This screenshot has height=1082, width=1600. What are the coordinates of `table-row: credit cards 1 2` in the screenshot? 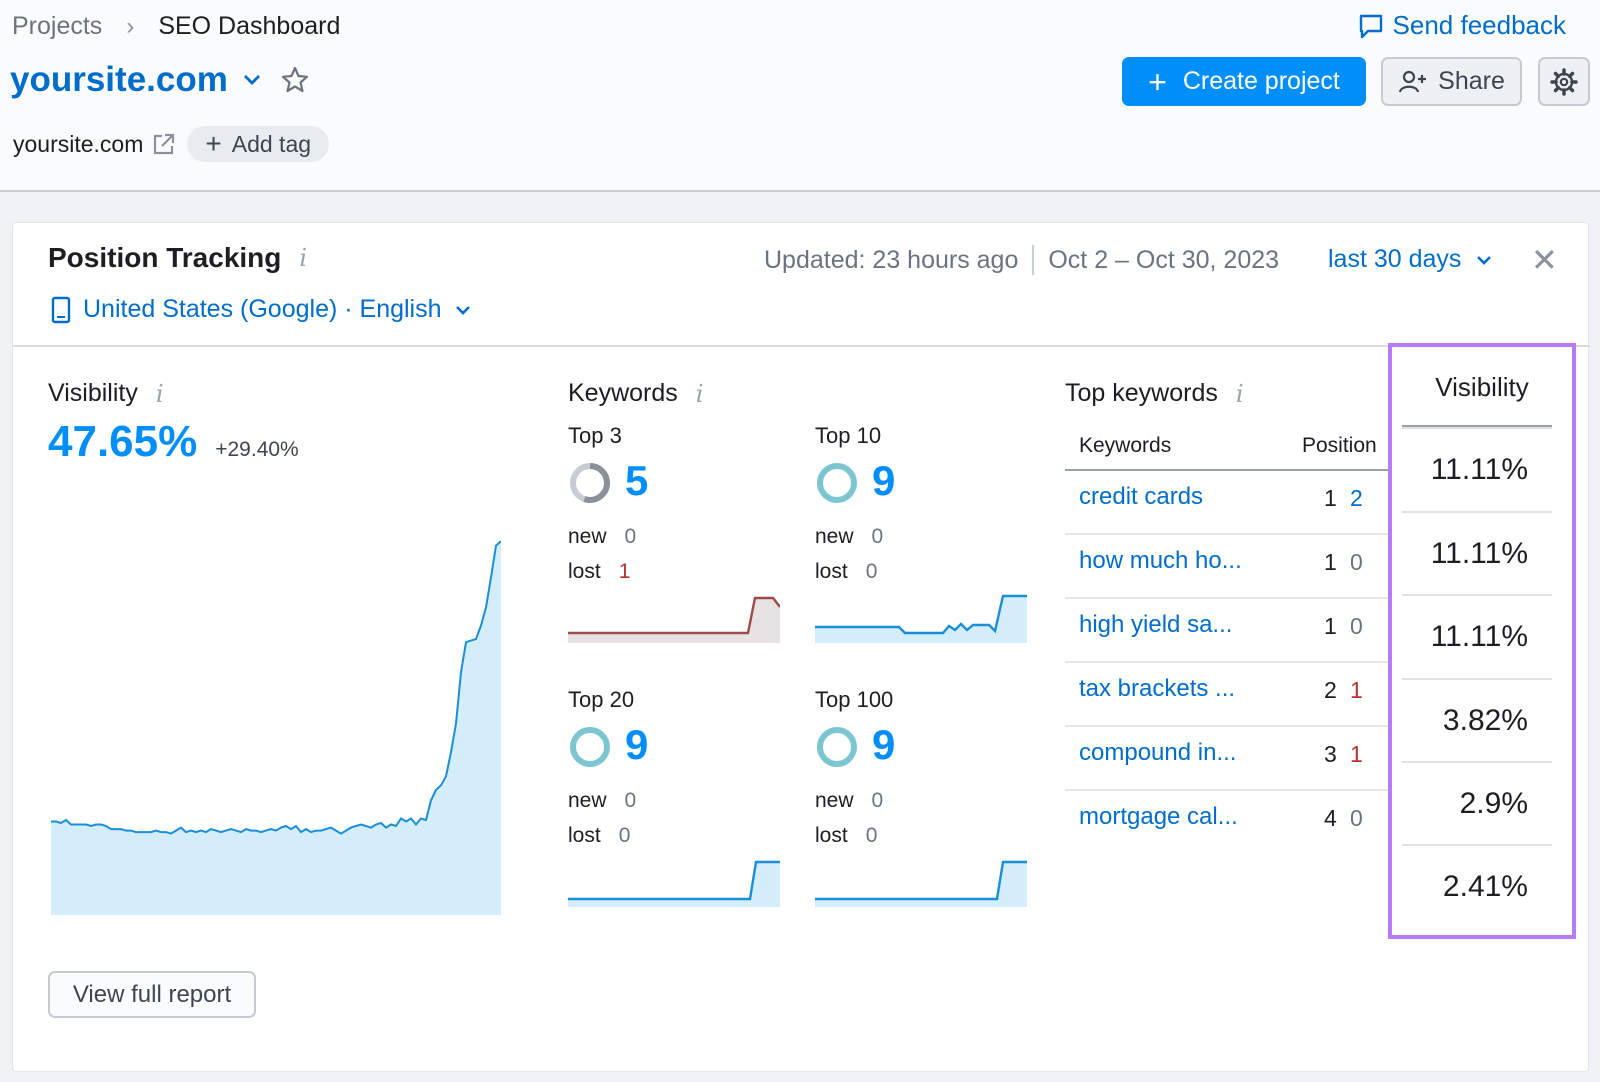 It's located at (1230, 501).